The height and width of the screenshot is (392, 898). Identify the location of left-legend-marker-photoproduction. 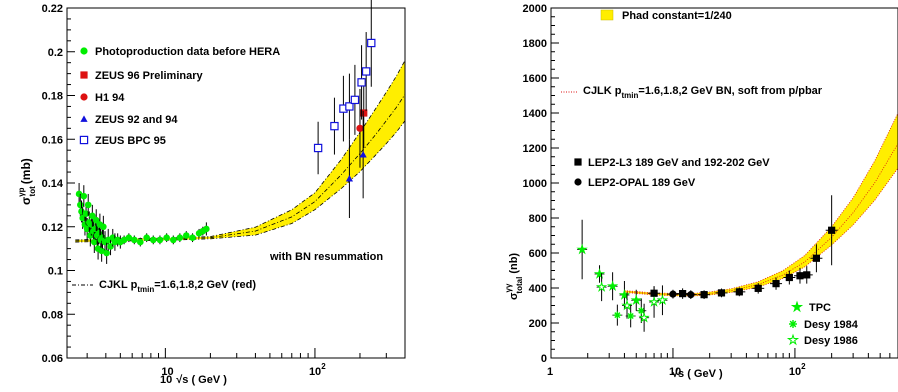
(84, 51).